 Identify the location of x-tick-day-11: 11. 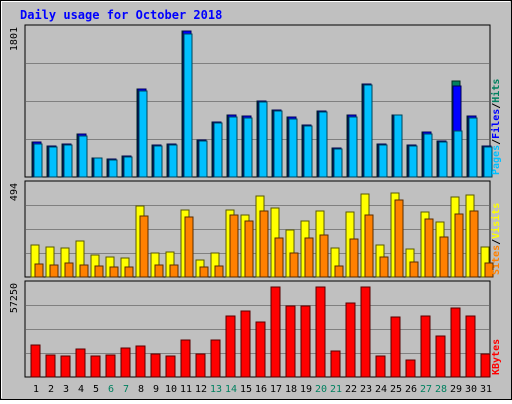
(186, 389).